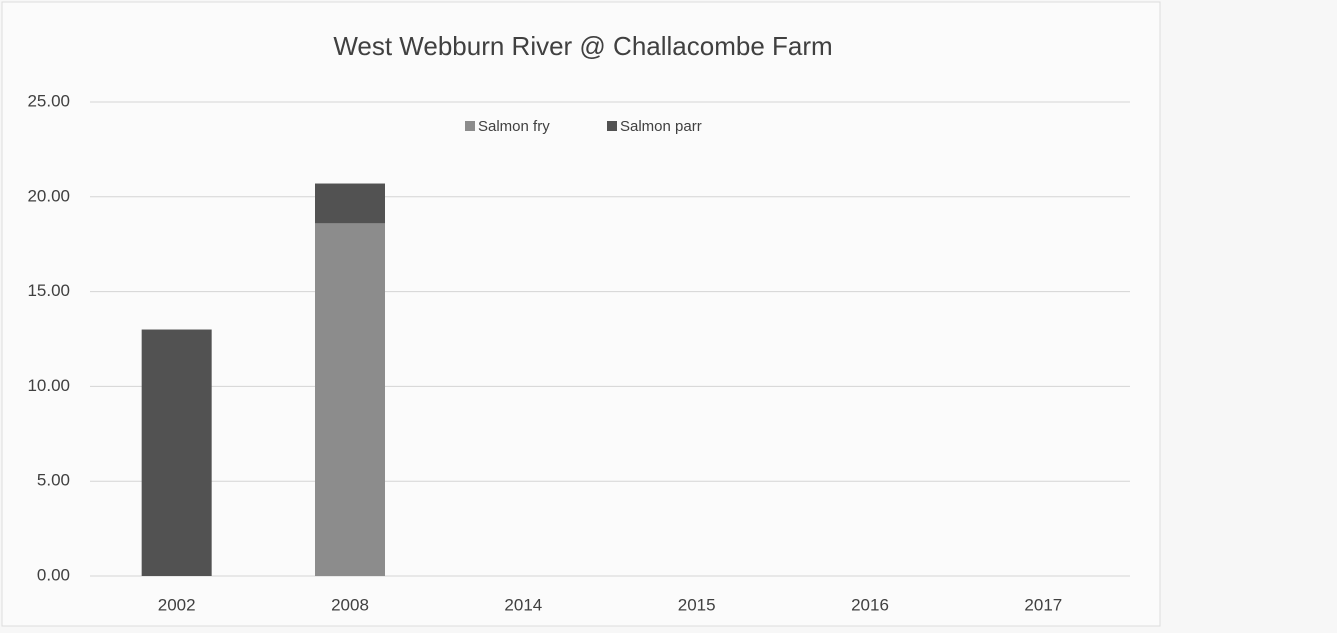 This screenshot has height=633, width=1337. What do you see at coordinates (514, 126) in the screenshot?
I see `legend-label: Salmon fry` at bounding box center [514, 126].